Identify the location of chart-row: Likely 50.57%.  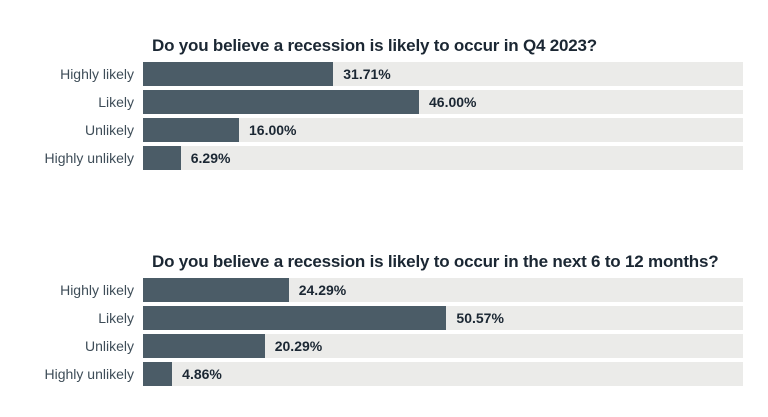
(371, 318).